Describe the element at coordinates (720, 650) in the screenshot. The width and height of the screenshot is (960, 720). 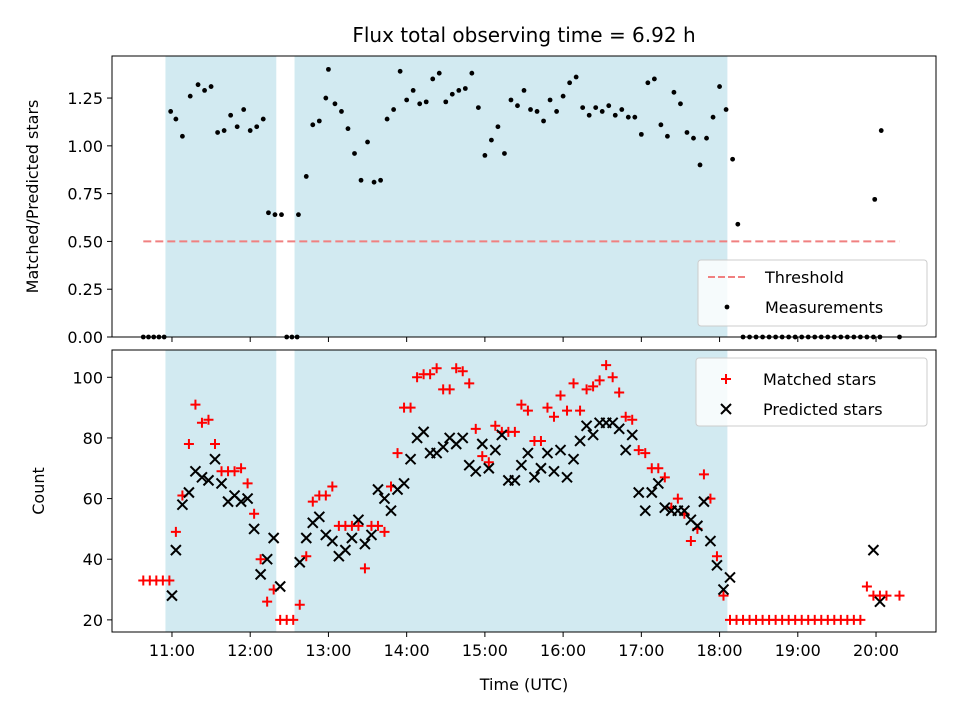
I see `x-tick-label: 18:00` at that location.